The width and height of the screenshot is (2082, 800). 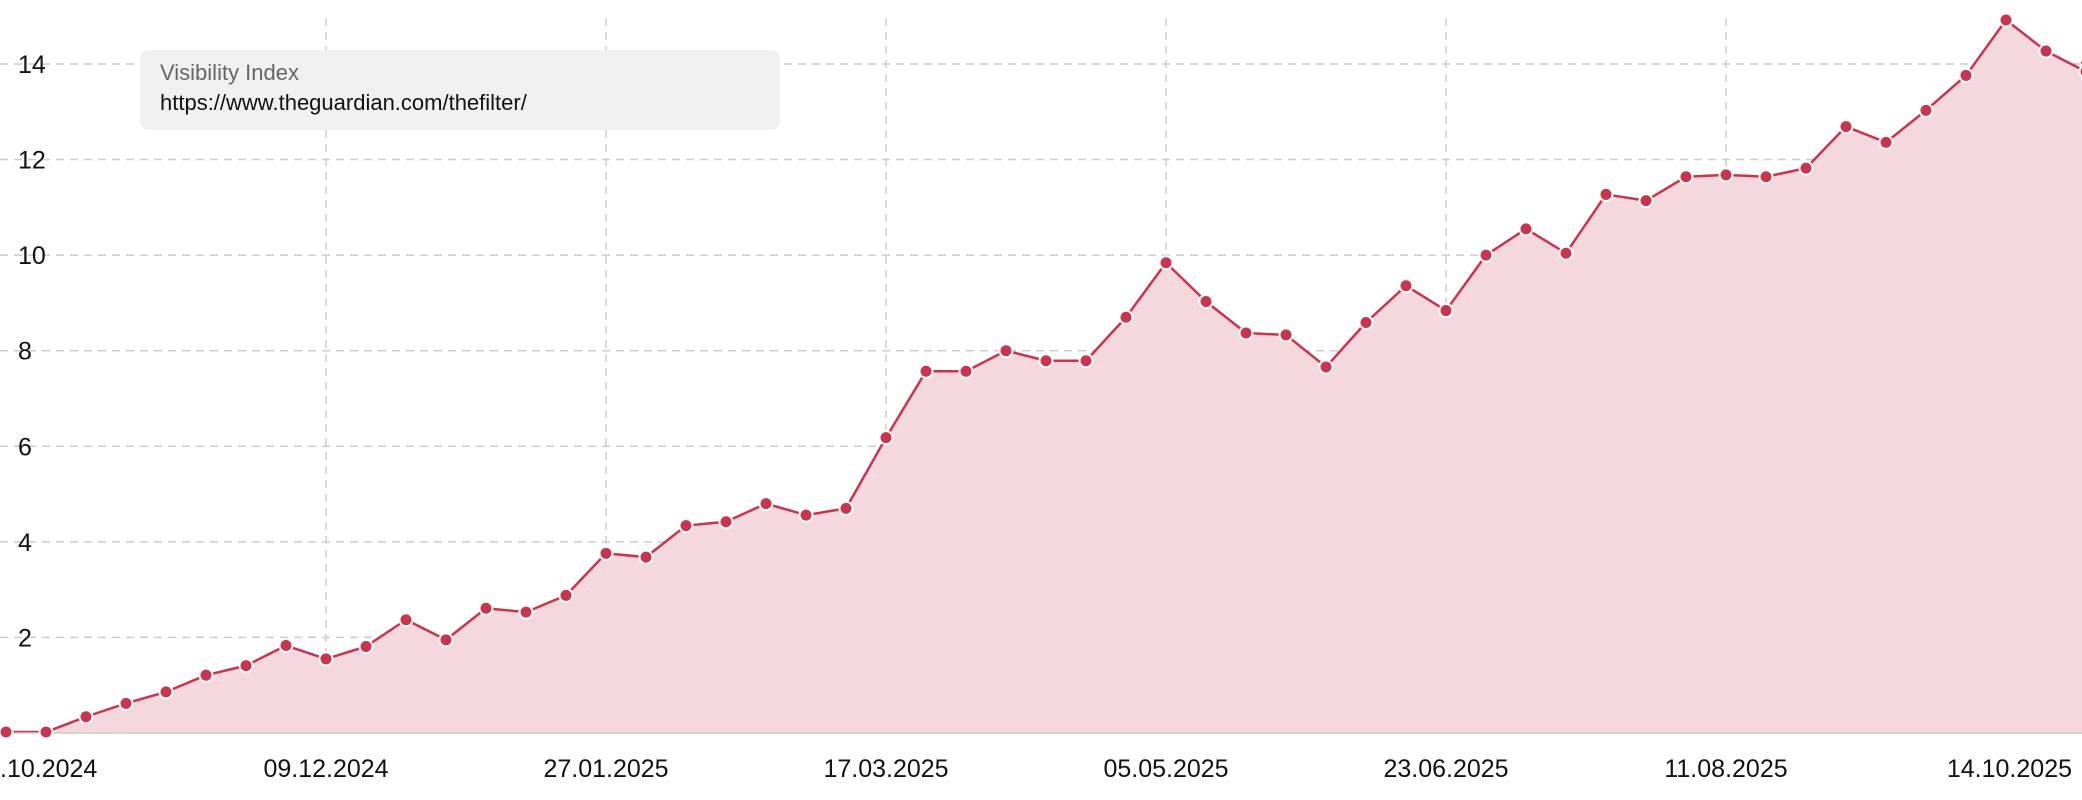 I want to click on x-tick-label: 14.10.2025, so click(x=2009, y=769).